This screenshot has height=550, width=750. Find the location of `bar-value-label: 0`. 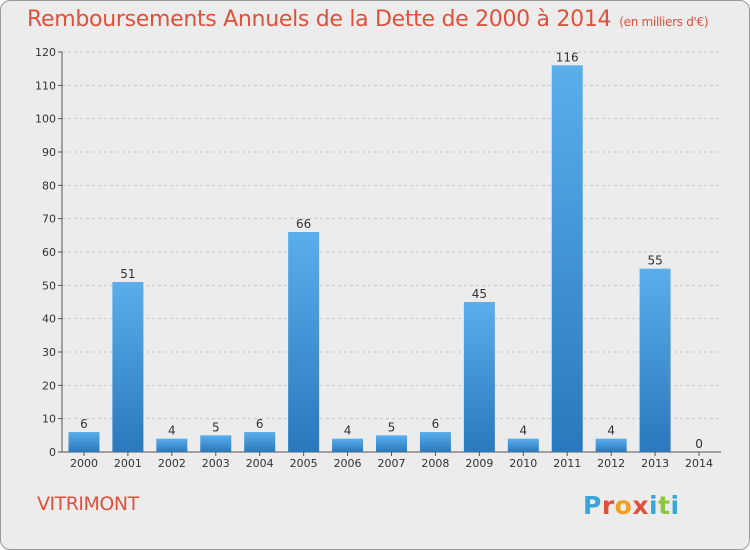

bar-value-label: 0 is located at coordinates (699, 444).